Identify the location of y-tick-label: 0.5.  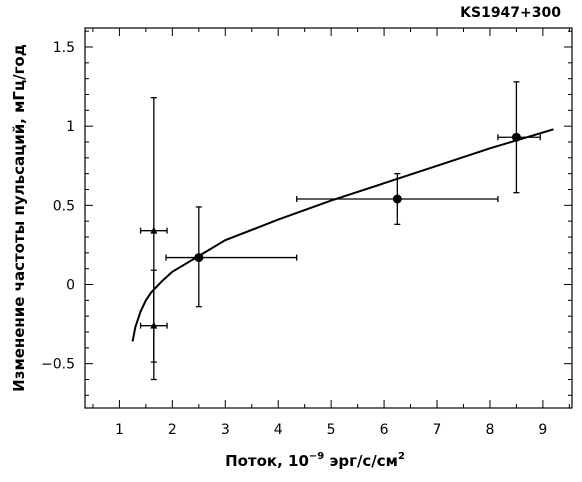
(64, 206).